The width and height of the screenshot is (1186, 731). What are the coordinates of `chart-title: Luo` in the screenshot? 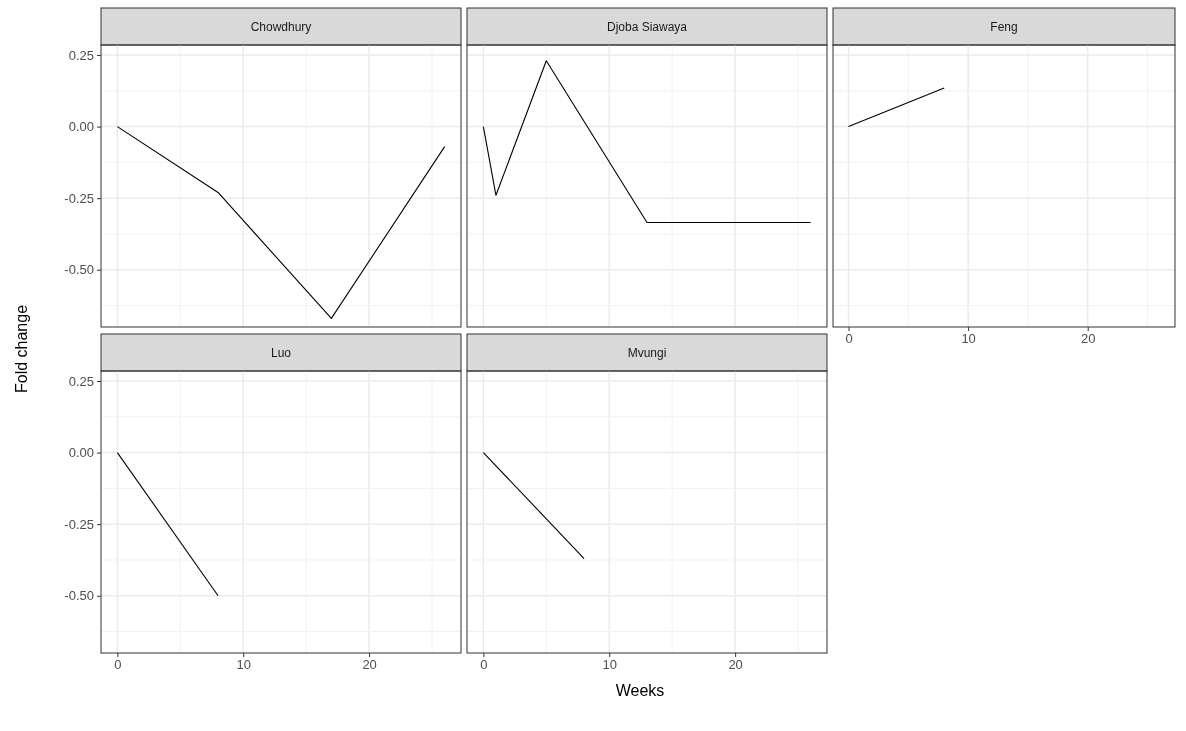 It's located at (281, 353).